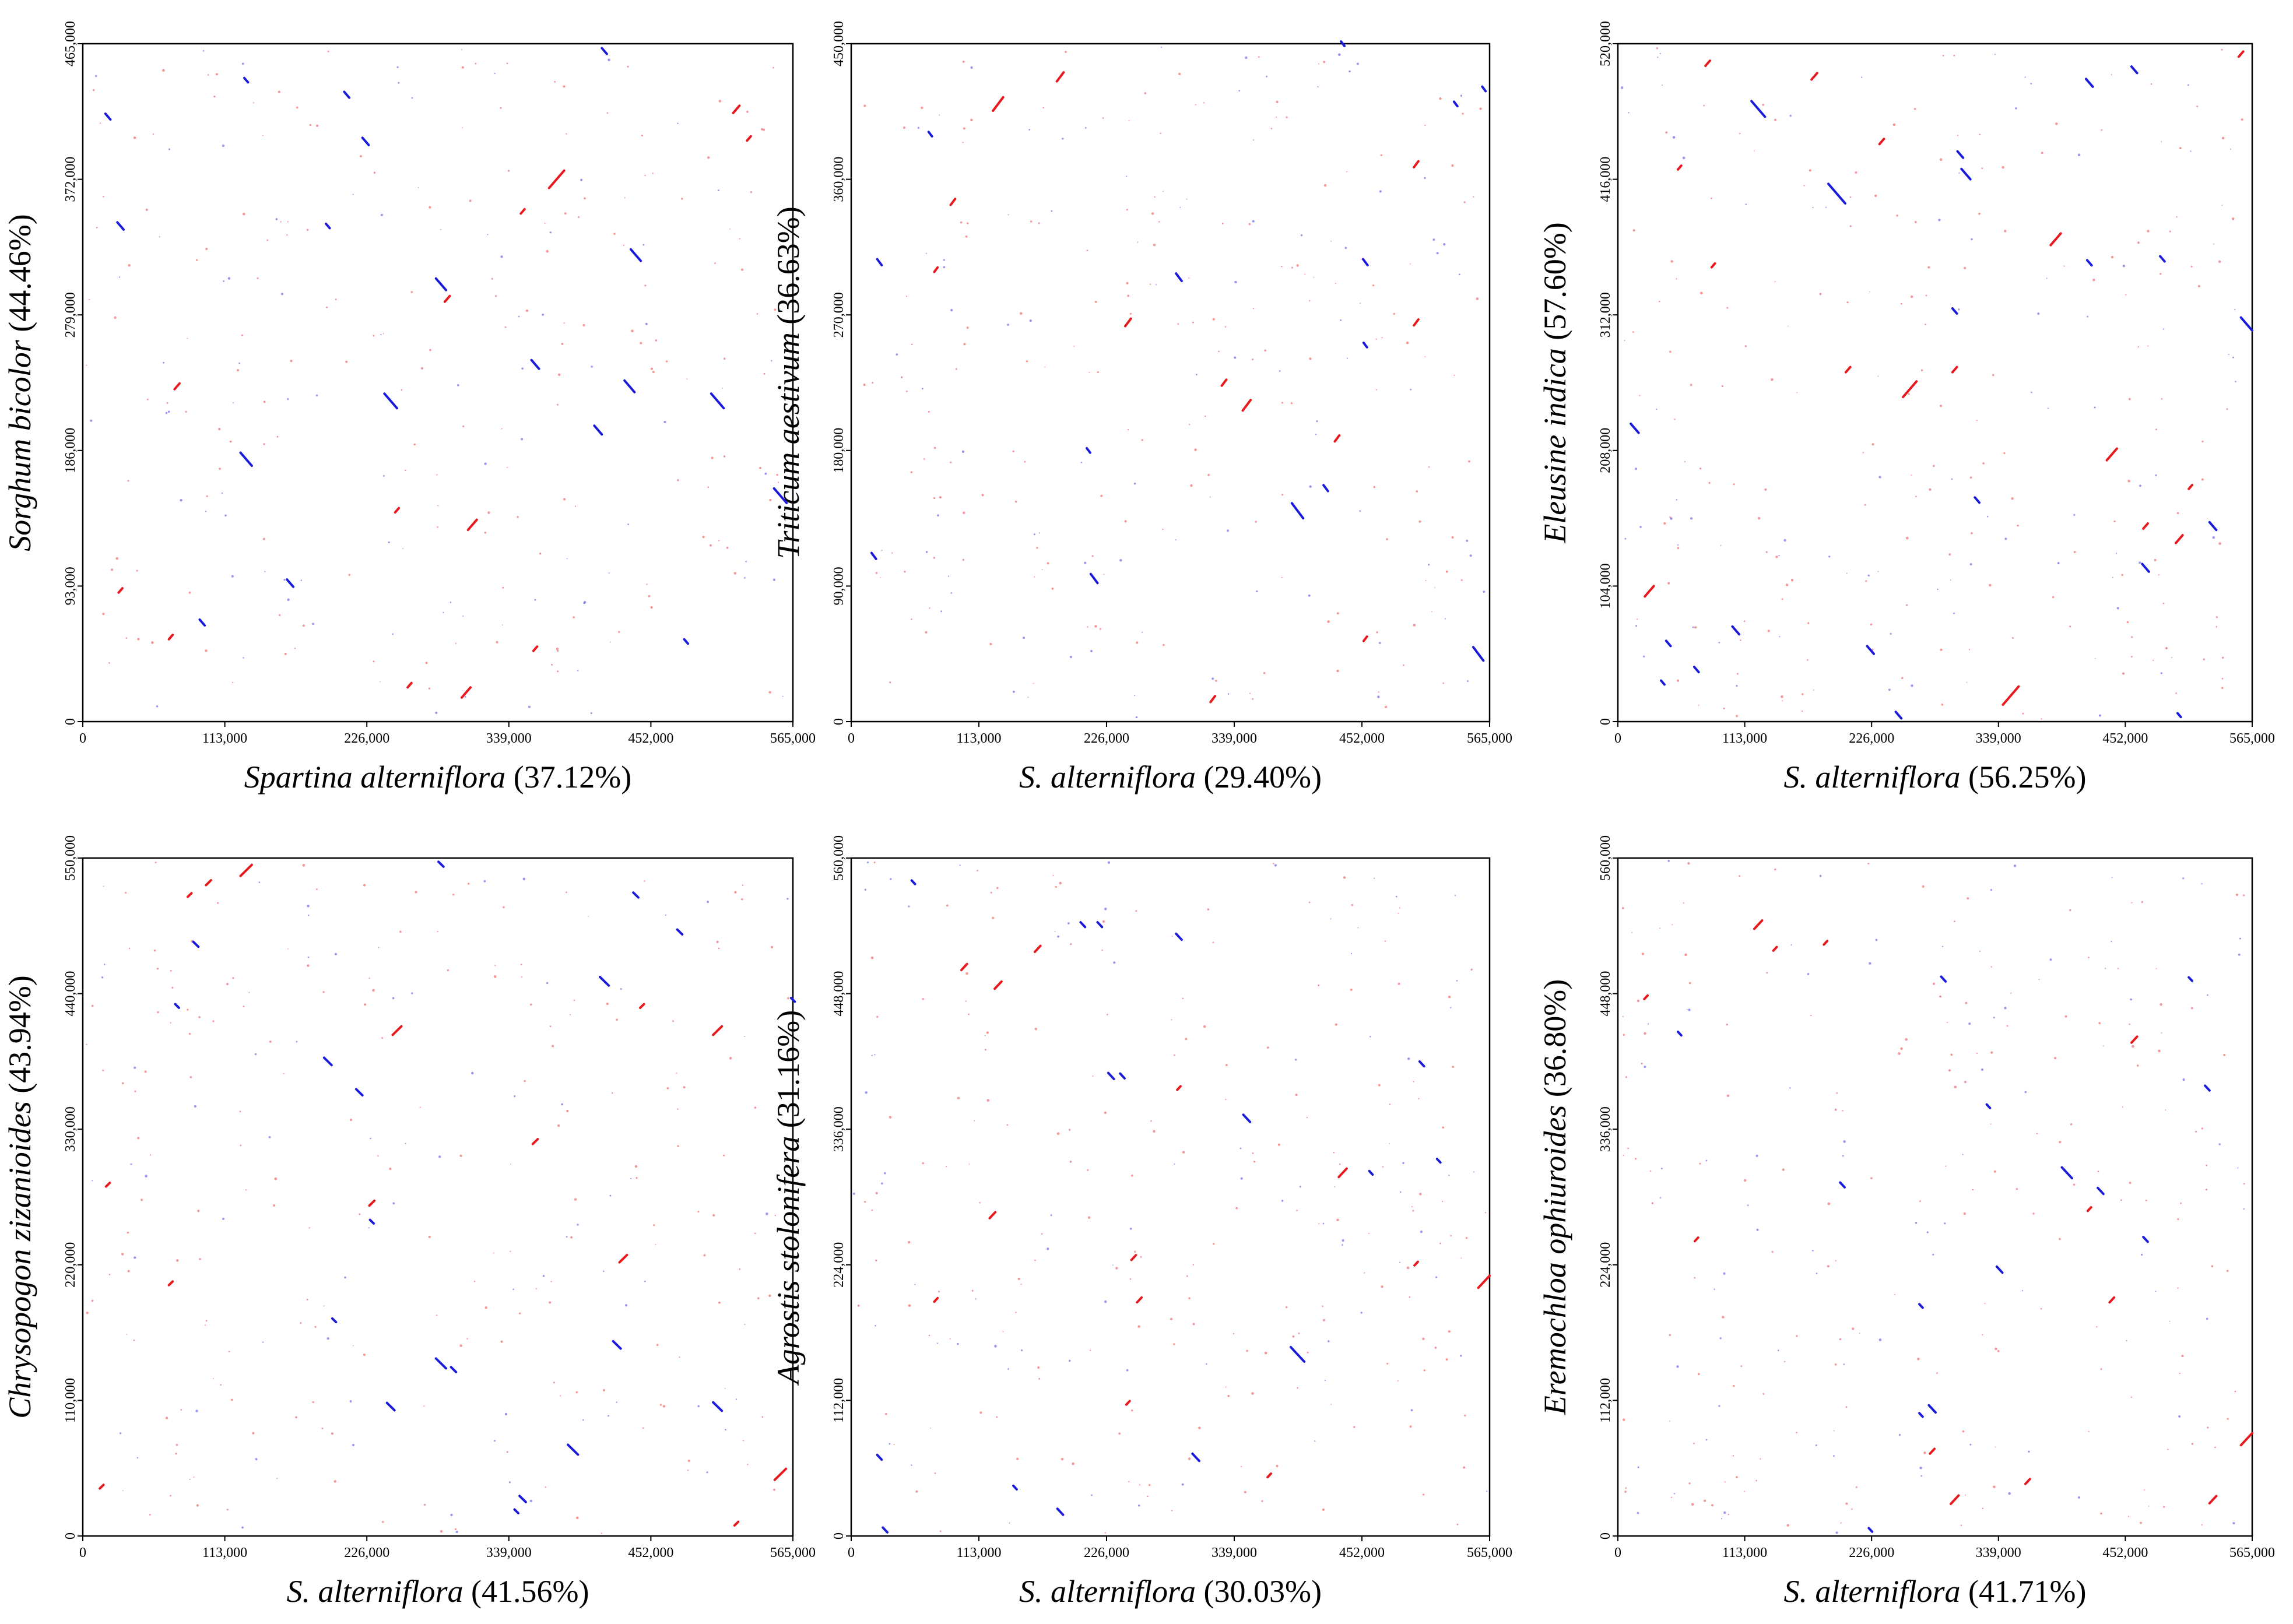 This screenshot has width=2293, height=1624. What do you see at coordinates (1362, 738) in the screenshot?
I see `x-tick-label: 452,000` at bounding box center [1362, 738].